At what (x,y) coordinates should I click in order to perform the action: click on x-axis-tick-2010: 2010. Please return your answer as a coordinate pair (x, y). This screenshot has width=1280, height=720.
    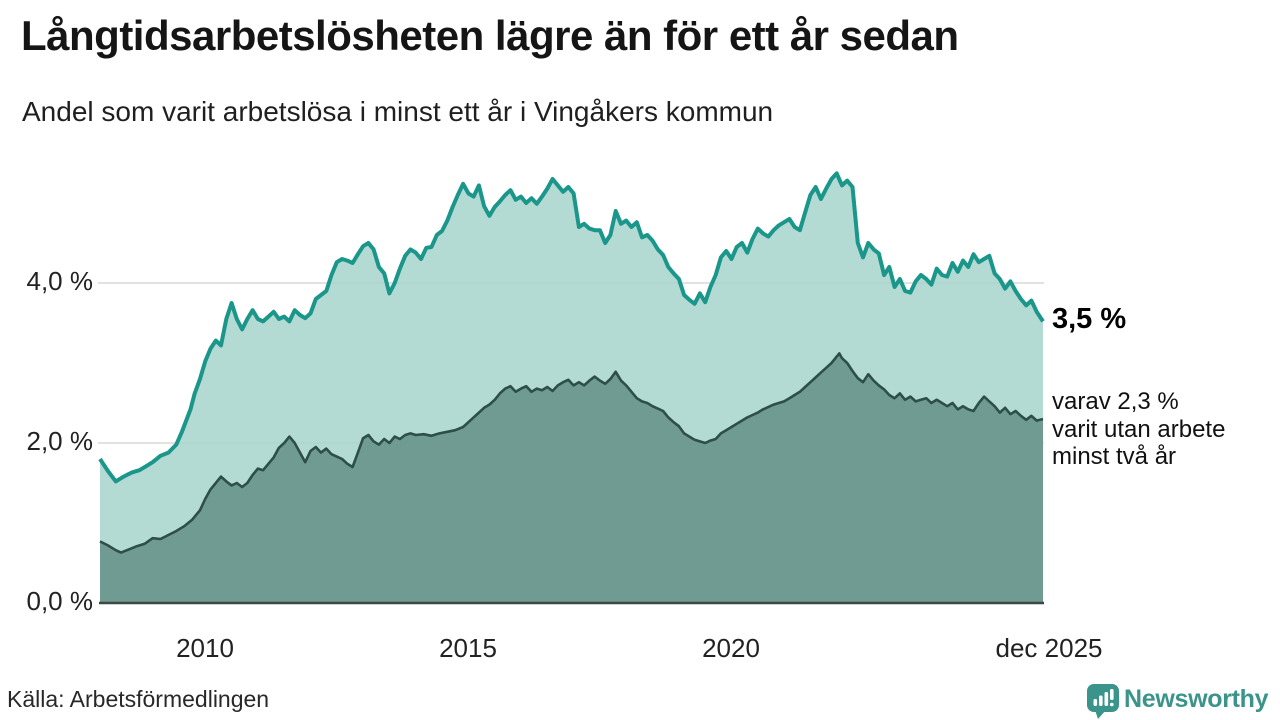
    Looking at the image, I should click on (205, 648).